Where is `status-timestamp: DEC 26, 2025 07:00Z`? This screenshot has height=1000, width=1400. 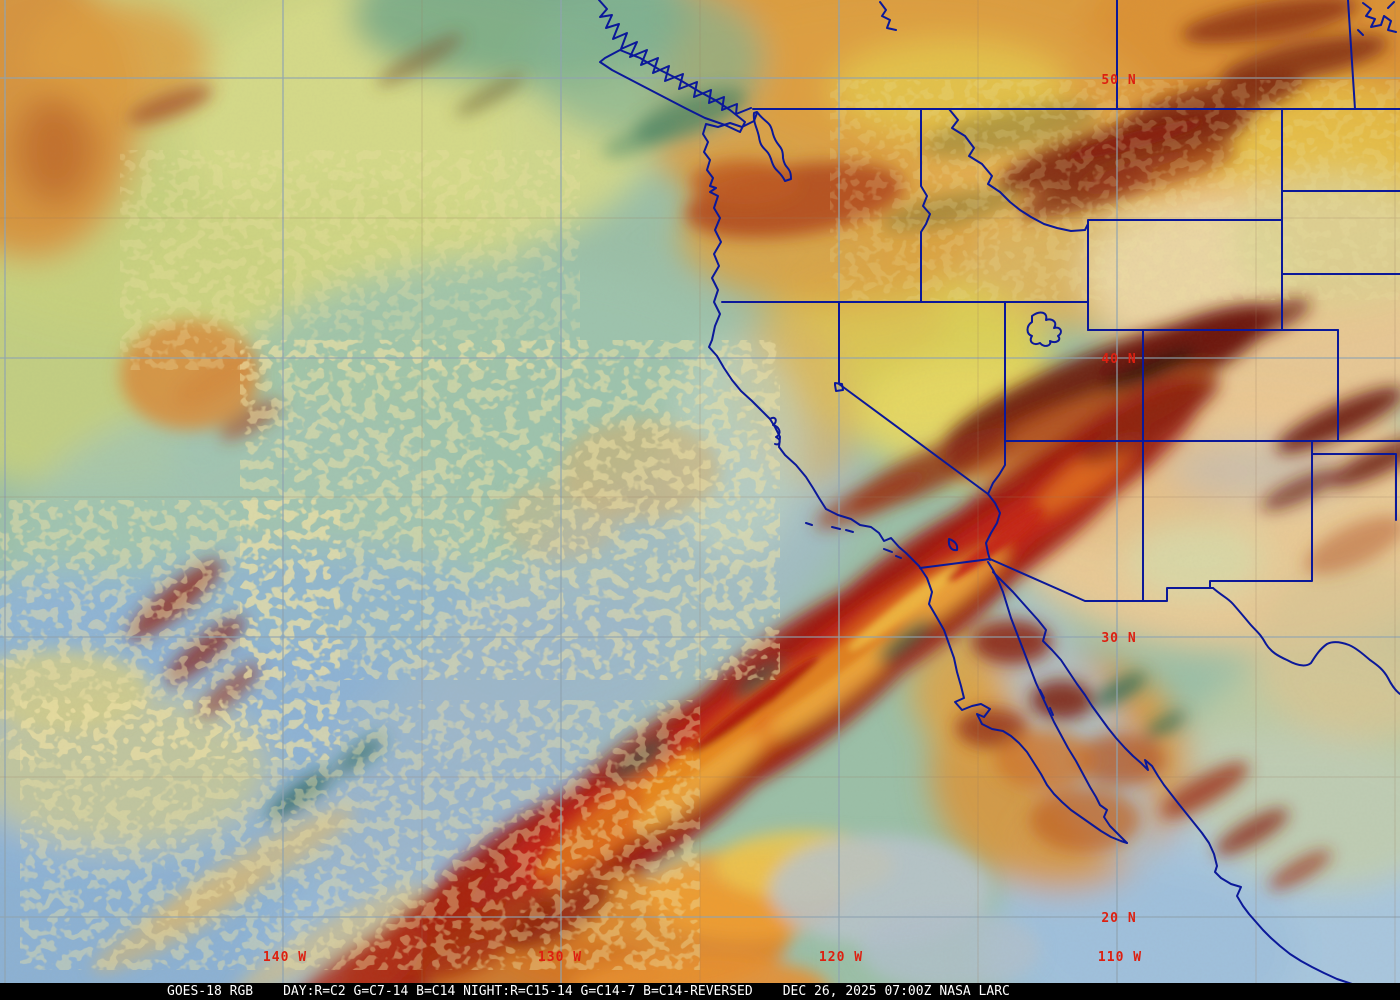 status-timestamp: DEC 26, 2025 07:00Z is located at coordinates (857, 991).